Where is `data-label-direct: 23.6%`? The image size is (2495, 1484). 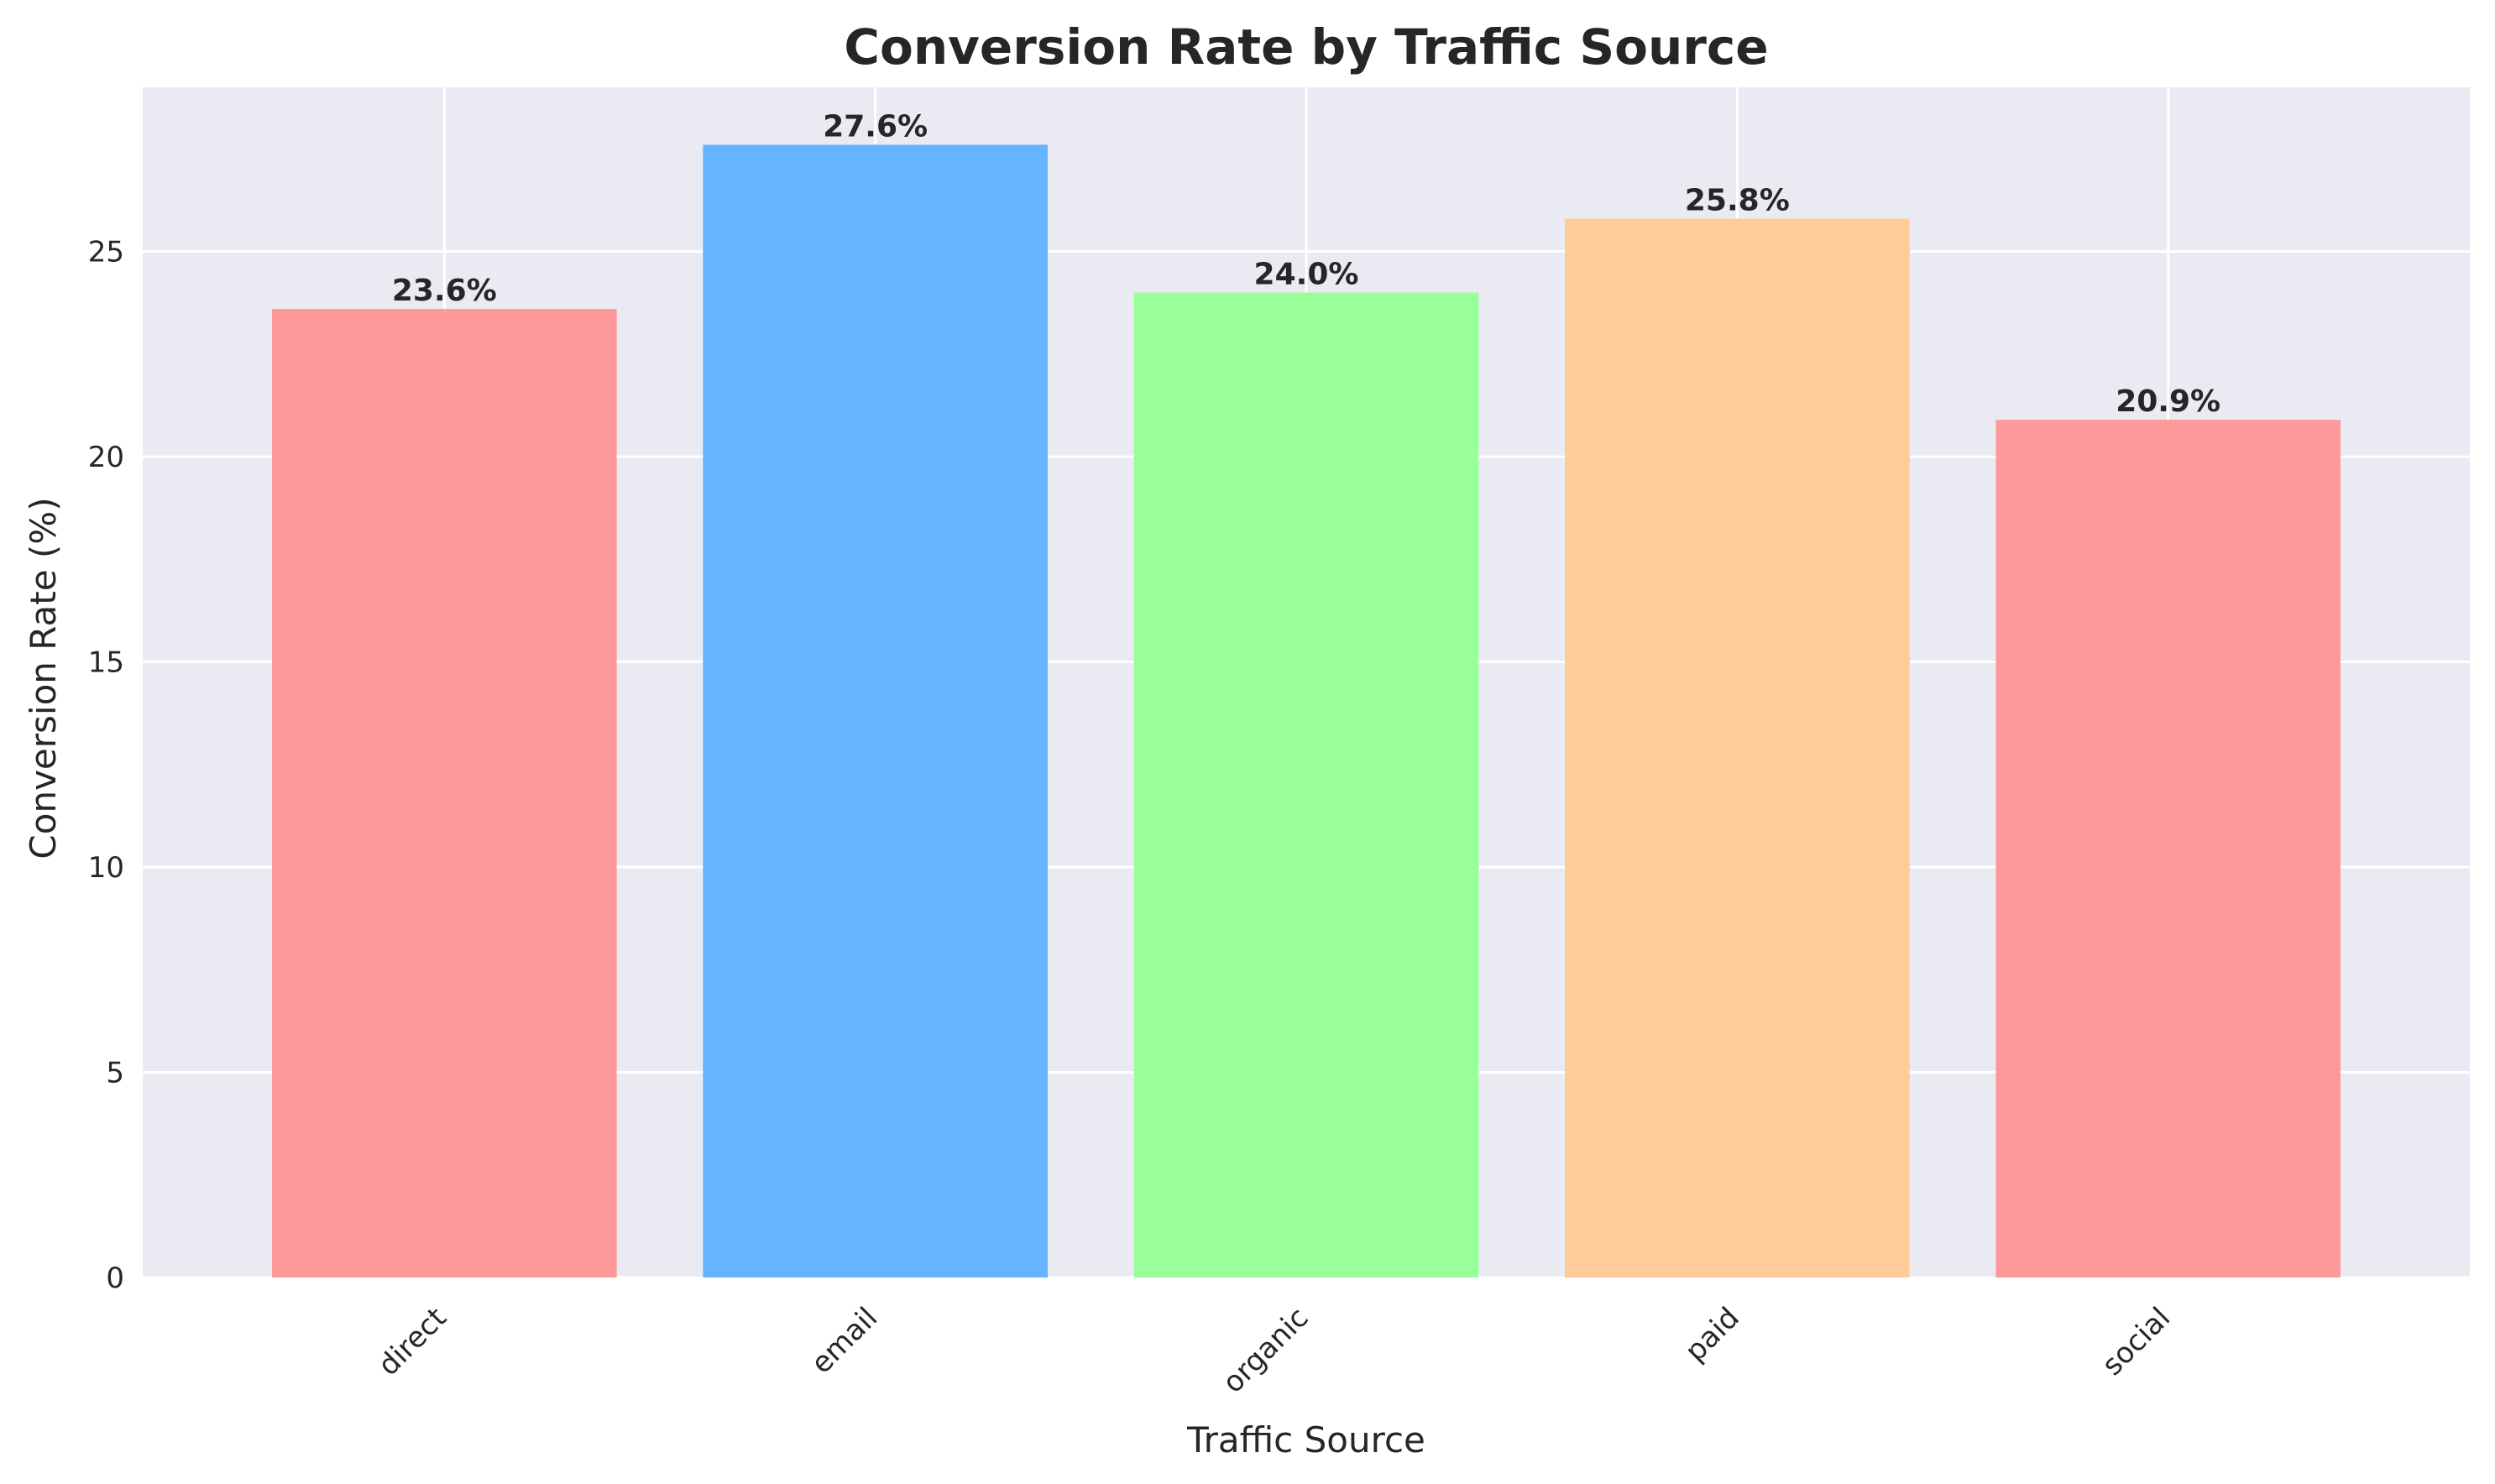
data-label-direct: 23.6% is located at coordinates (444, 291).